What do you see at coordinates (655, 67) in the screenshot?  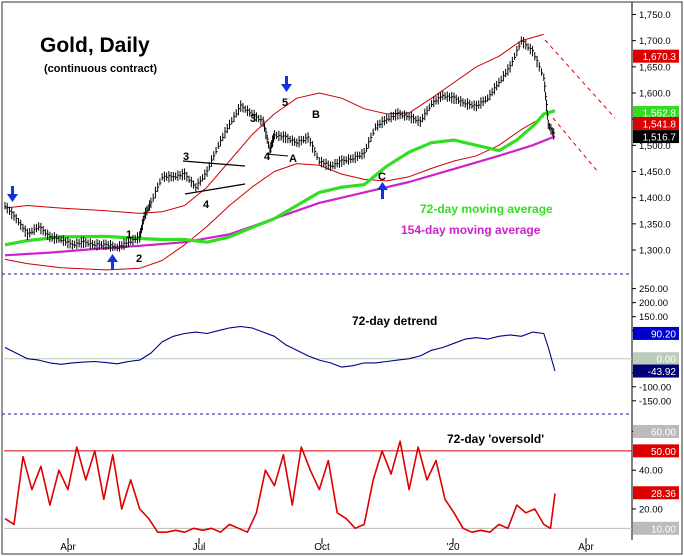 I see `y-tick-label: 1,650.0` at bounding box center [655, 67].